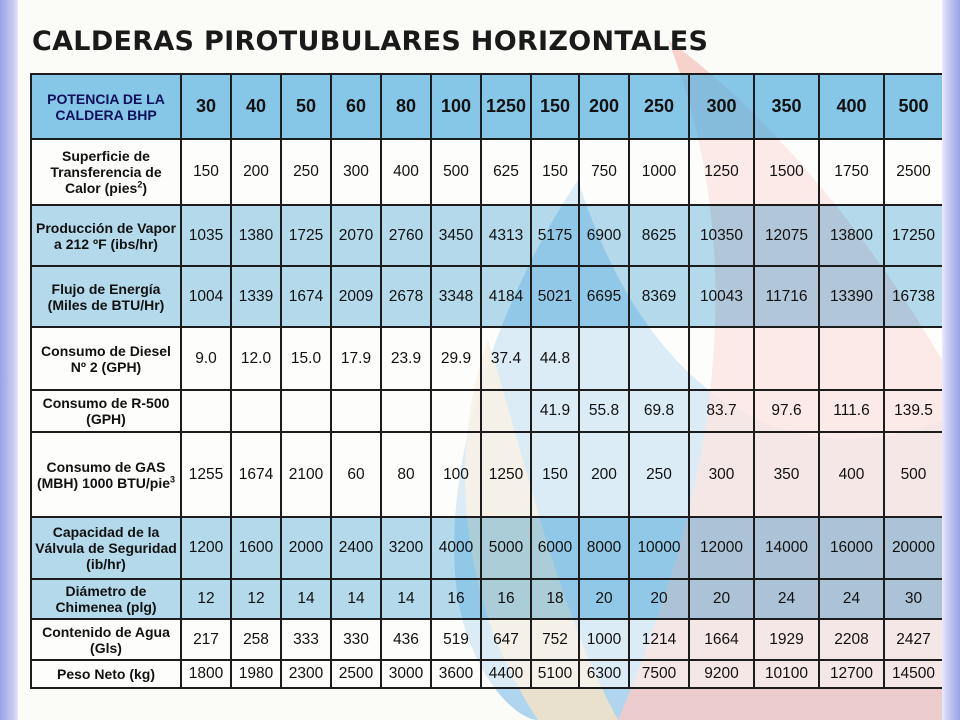  Describe the element at coordinates (786, 411) in the screenshot. I see `table-cell: 97.6` at that location.